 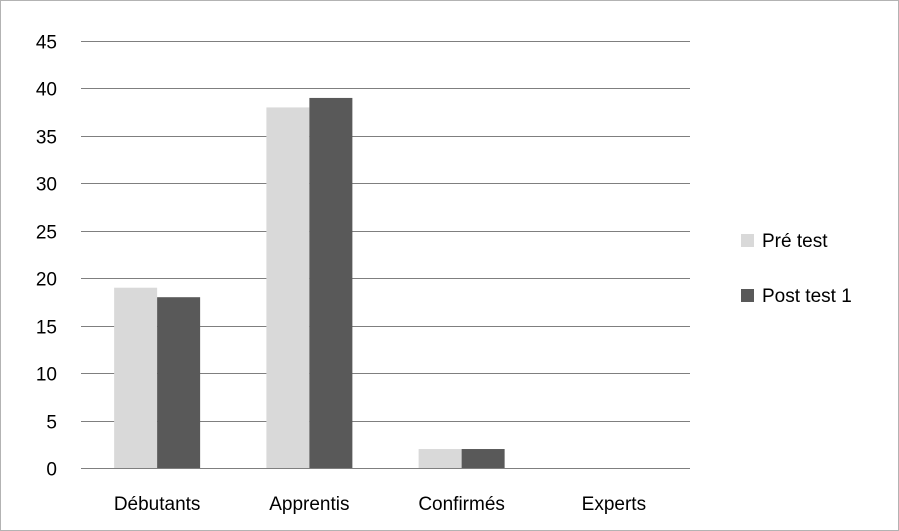 I want to click on x-tick-label: Experts, so click(x=614, y=504).